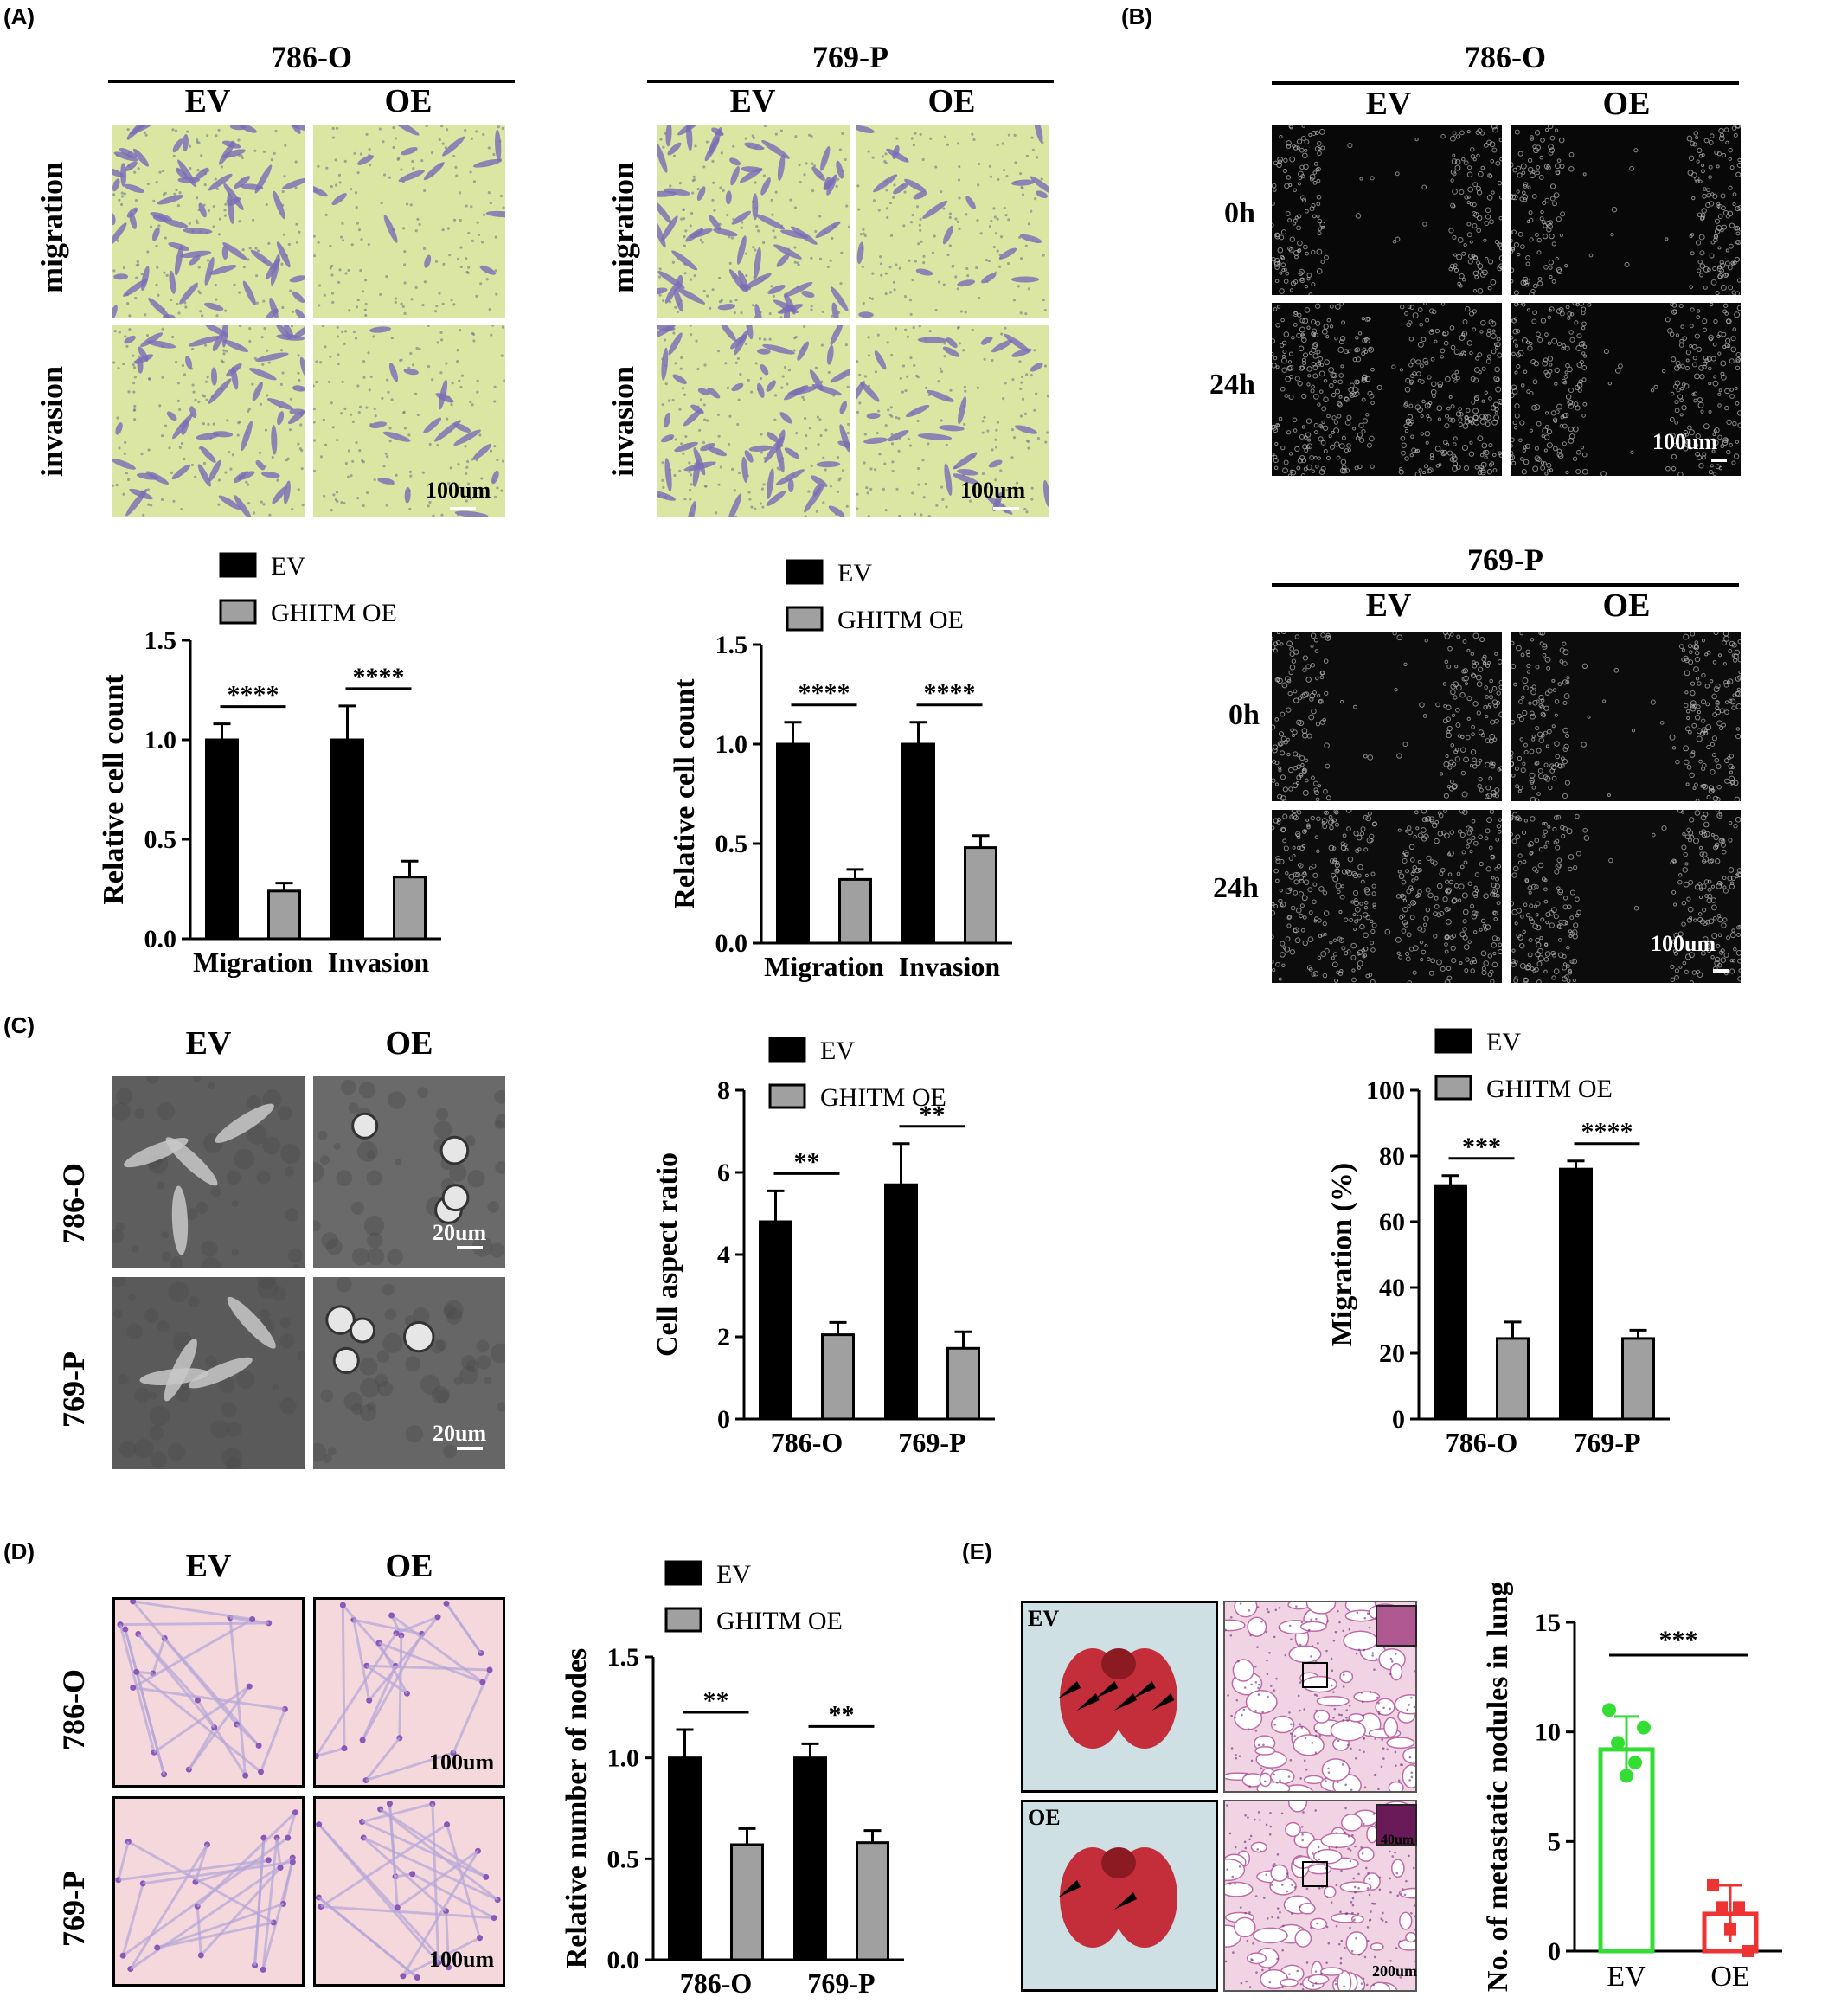 The height and width of the screenshot is (2016, 1841). I want to click on y-tick-label: 5, so click(1554, 1841).